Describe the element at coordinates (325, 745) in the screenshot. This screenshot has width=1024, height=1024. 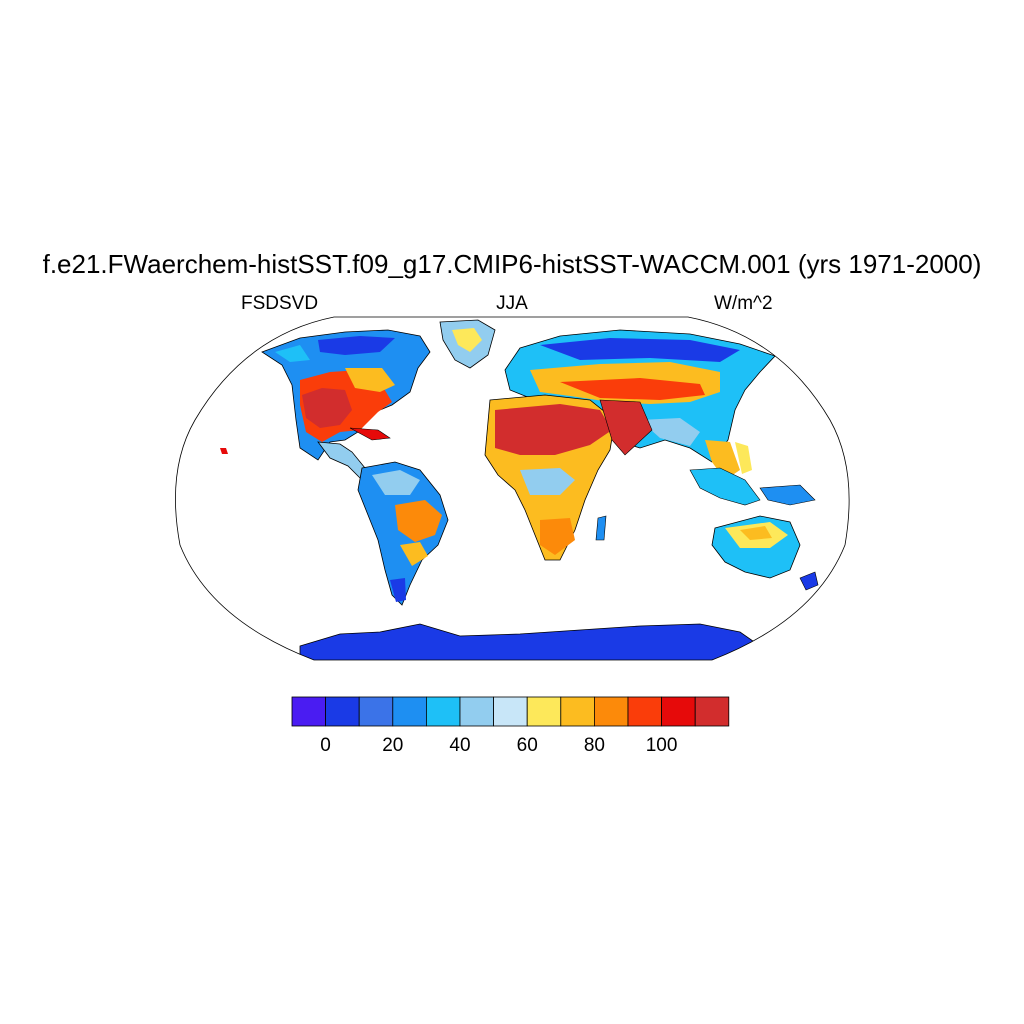
I see `colorbar-tick-label: 0` at that location.